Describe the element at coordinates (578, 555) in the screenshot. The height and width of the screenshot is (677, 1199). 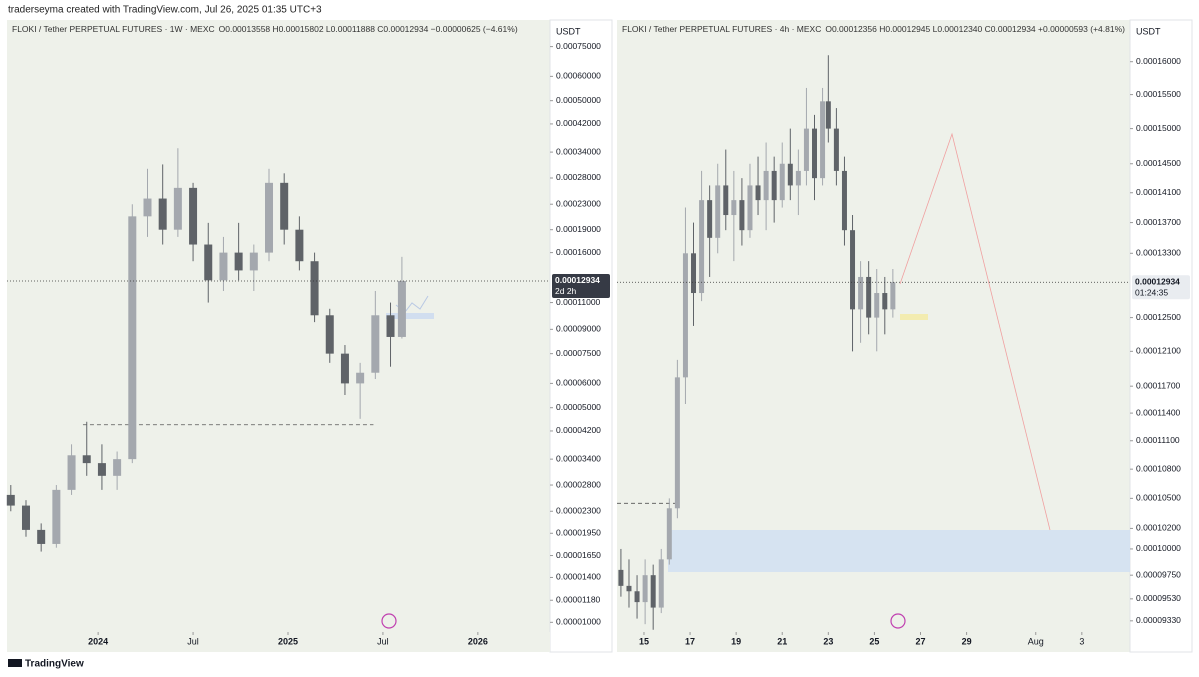
I see `y-tick-label: 0.00001650` at that location.